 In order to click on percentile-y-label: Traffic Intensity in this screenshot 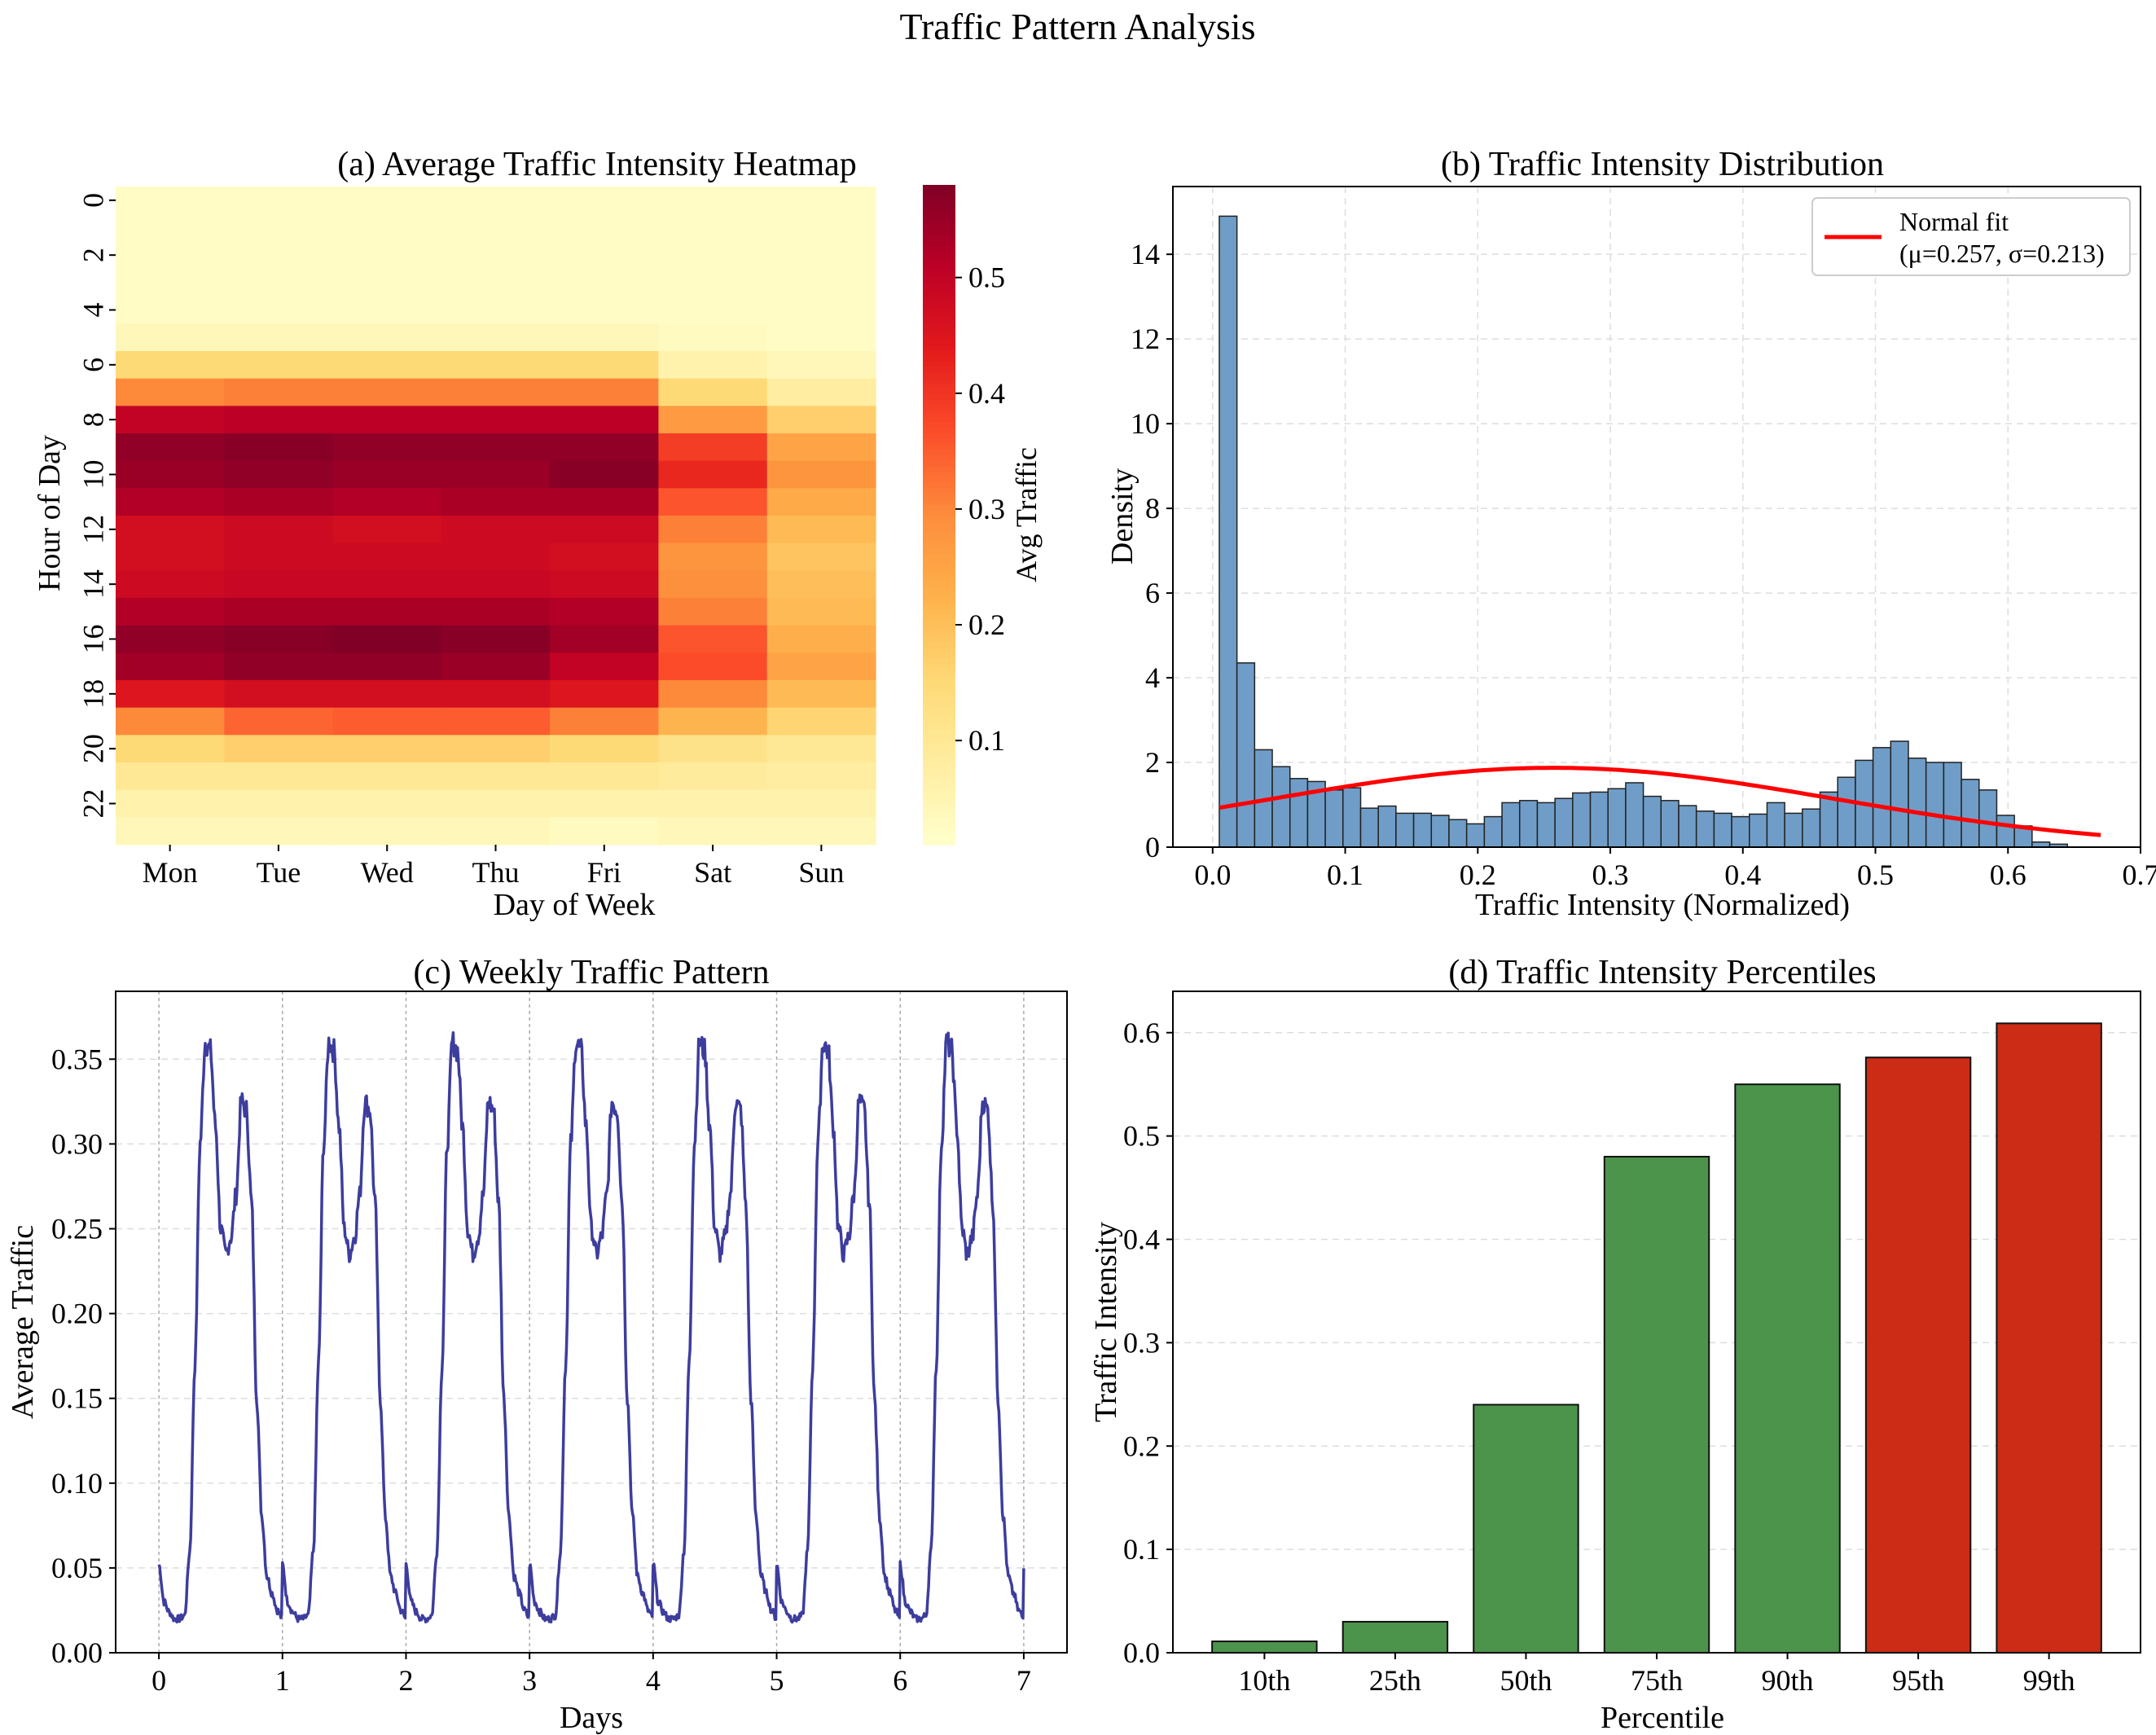, I will do `click(1106, 1322)`.